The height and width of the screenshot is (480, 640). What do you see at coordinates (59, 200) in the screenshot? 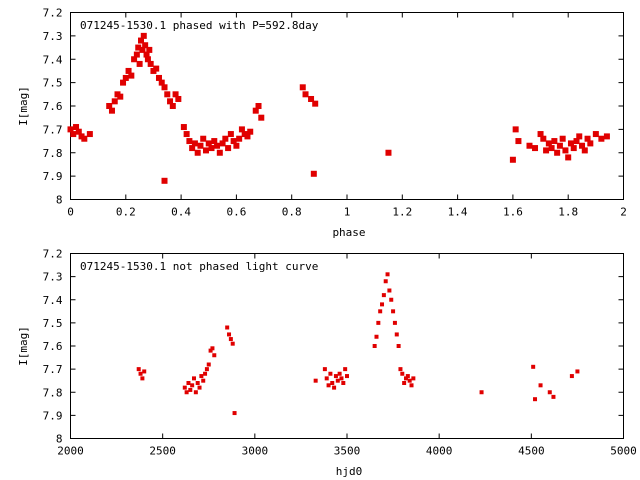
I see `y-tick-label: 8` at bounding box center [59, 200].